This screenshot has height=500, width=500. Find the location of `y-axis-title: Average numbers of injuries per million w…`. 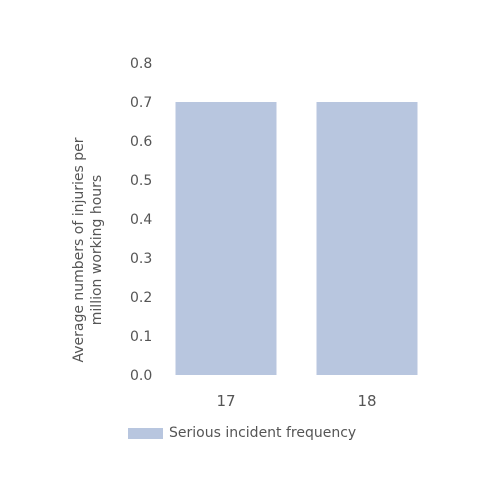

y-axis-title: Average numbers of injuries per million w… is located at coordinates (88, 249).